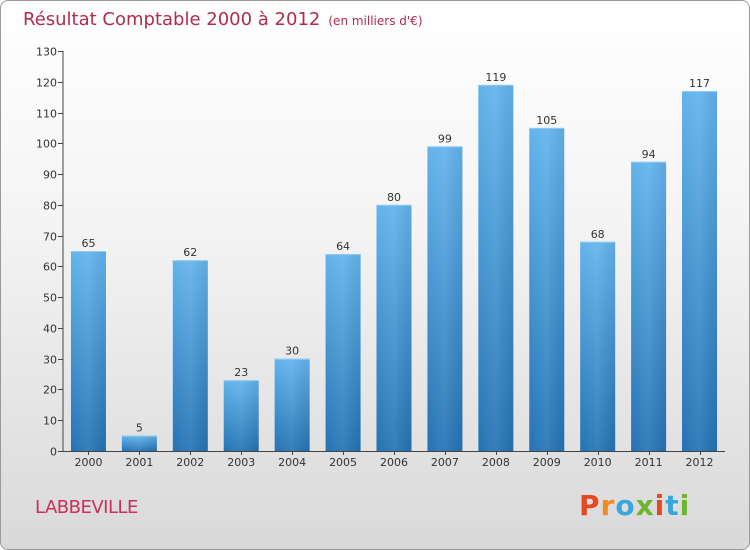 Image resolution: width=750 pixels, height=550 pixels. I want to click on logo-letter: r, so click(608, 505).